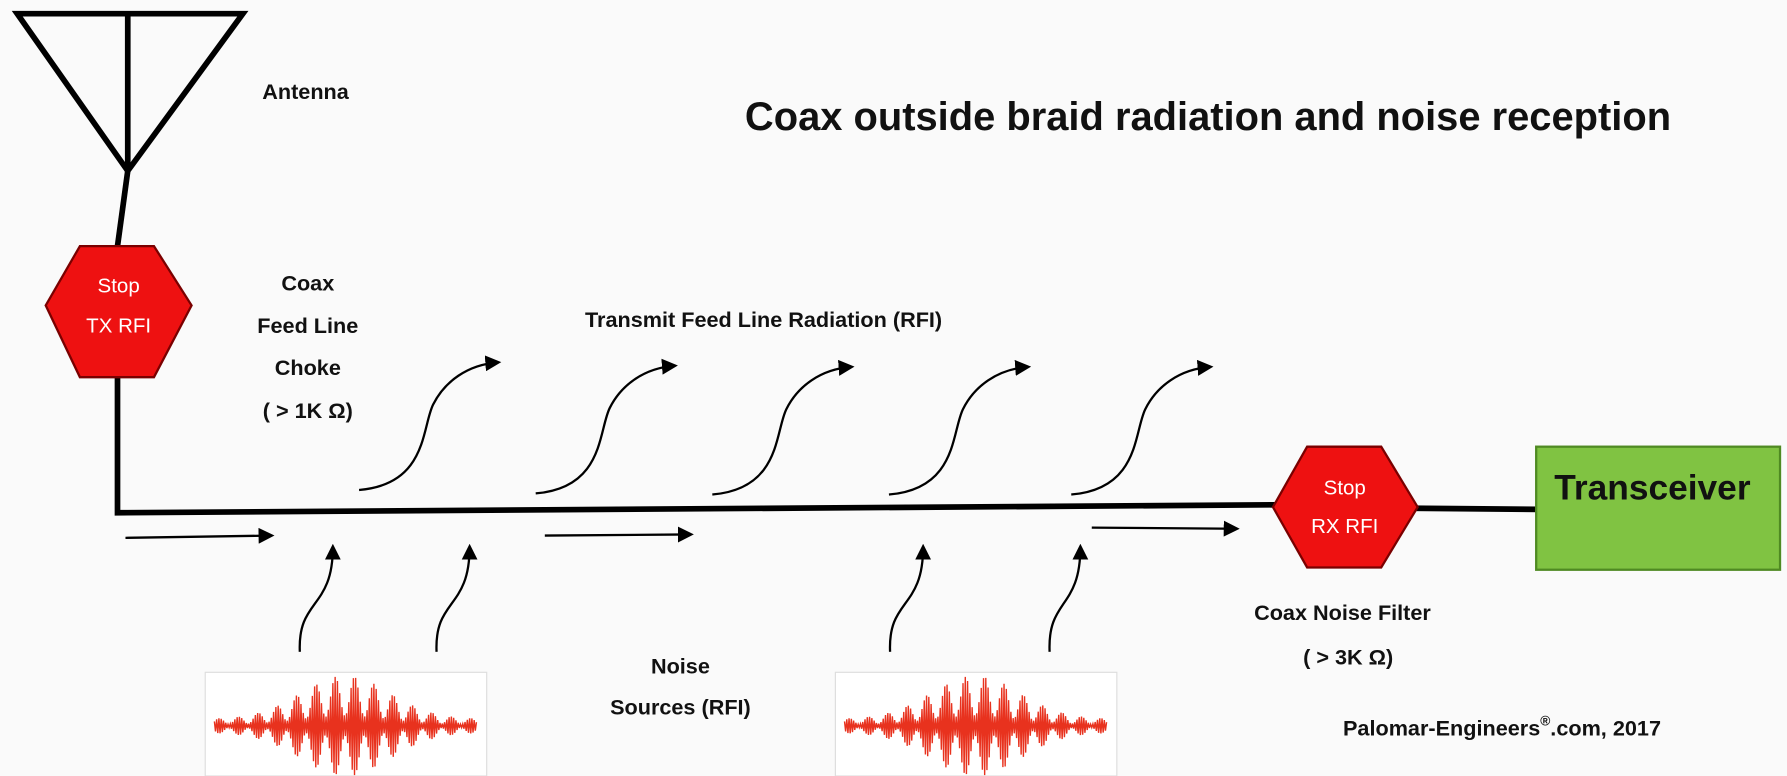 The image size is (1787, 776). What do you see at coordinates (307, 325) in the screenshot?
I see `choke-label: Feed Line` at bounding box center [307, 325].